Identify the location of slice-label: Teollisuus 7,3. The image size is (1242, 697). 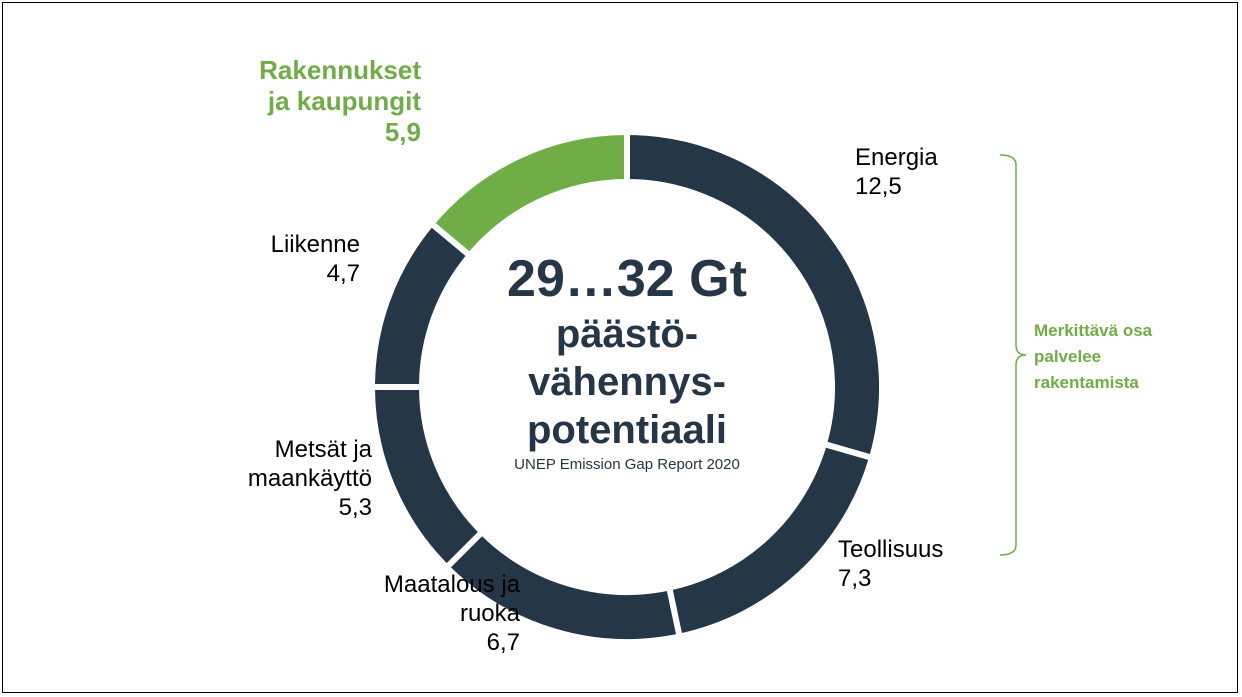
(930, 564).